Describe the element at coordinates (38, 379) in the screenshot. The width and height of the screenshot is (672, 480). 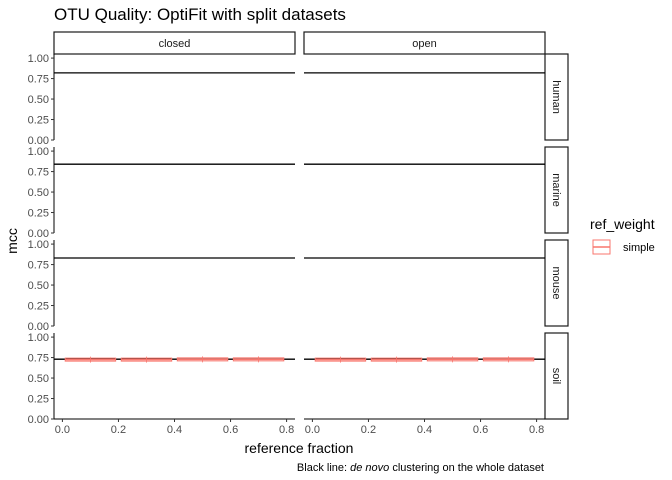
I see `y-tick-label-soil: 0.50` at that location.